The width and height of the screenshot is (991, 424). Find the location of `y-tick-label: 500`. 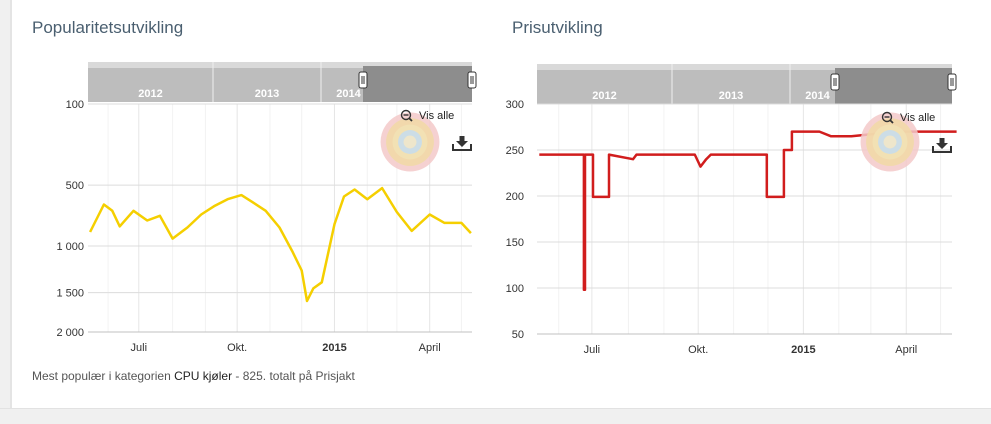

y-tick-label: 500 is located at coordinates (75, 186).